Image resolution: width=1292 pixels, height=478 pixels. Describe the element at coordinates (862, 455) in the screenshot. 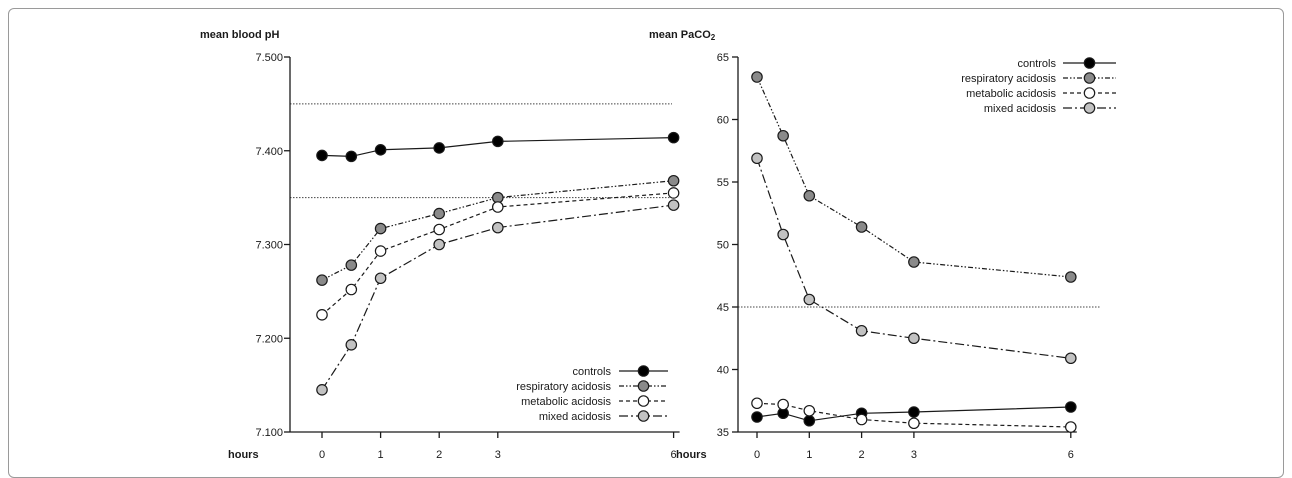

I see `x-tick-label-paco2-2: 2` at that location.